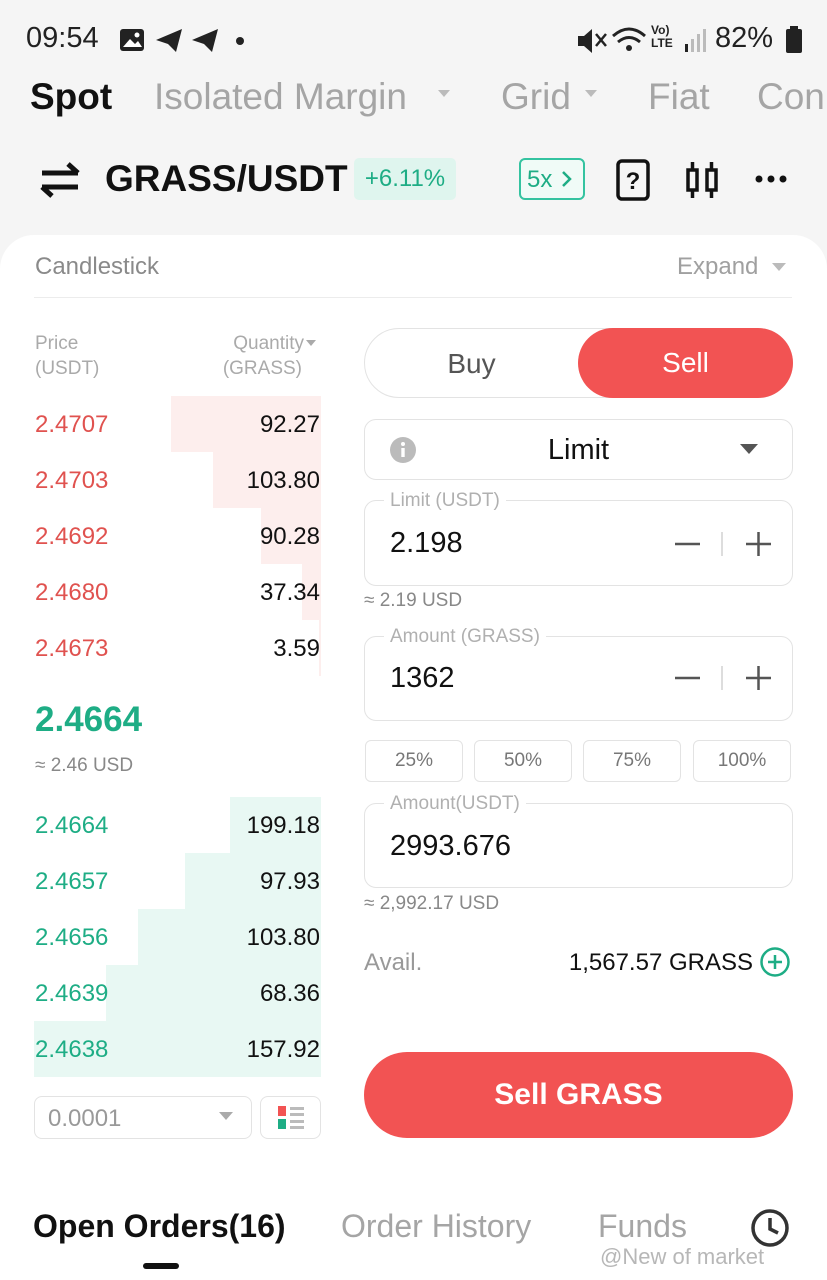 The width and height of the screenshot is (827, 1280). What do you see at coordinates (143, 1117) in the screenshot?
I see `precision-select` at bounding box center [143, 1117].